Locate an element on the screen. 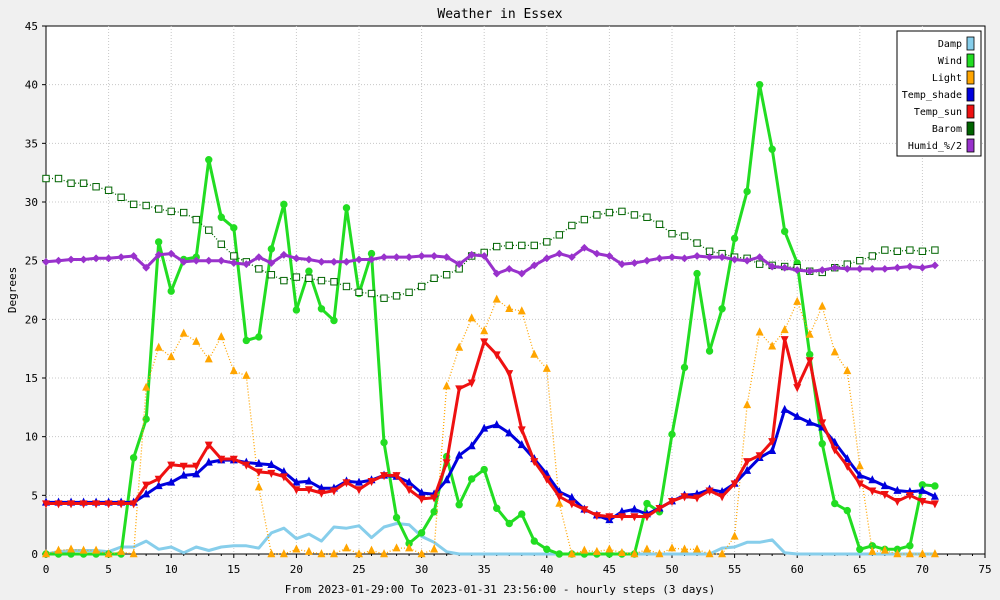  y-tick-label: 35 is located at coordinates (31, 143).